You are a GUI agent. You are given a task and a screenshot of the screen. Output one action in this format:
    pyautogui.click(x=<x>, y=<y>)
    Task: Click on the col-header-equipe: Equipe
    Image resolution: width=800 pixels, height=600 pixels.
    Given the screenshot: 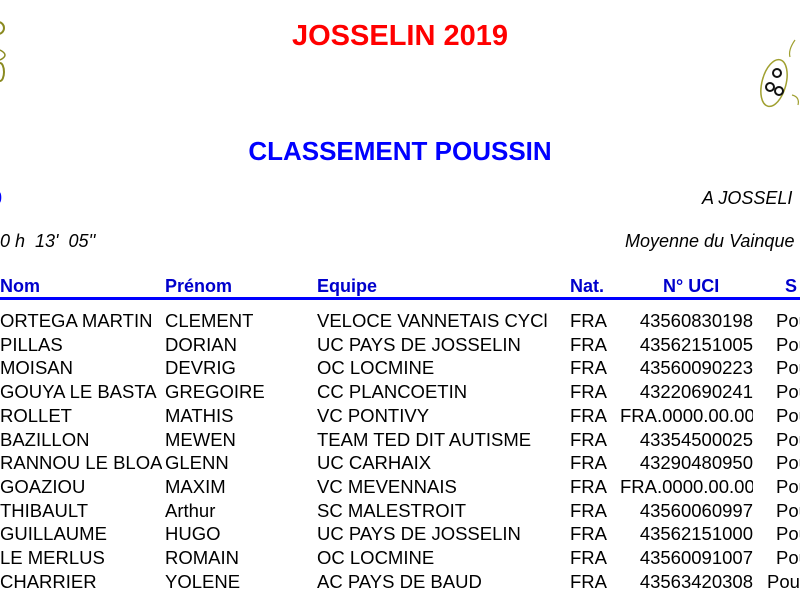 What is the action you would take?
    pyautogui.click(x=347, y=286)
    